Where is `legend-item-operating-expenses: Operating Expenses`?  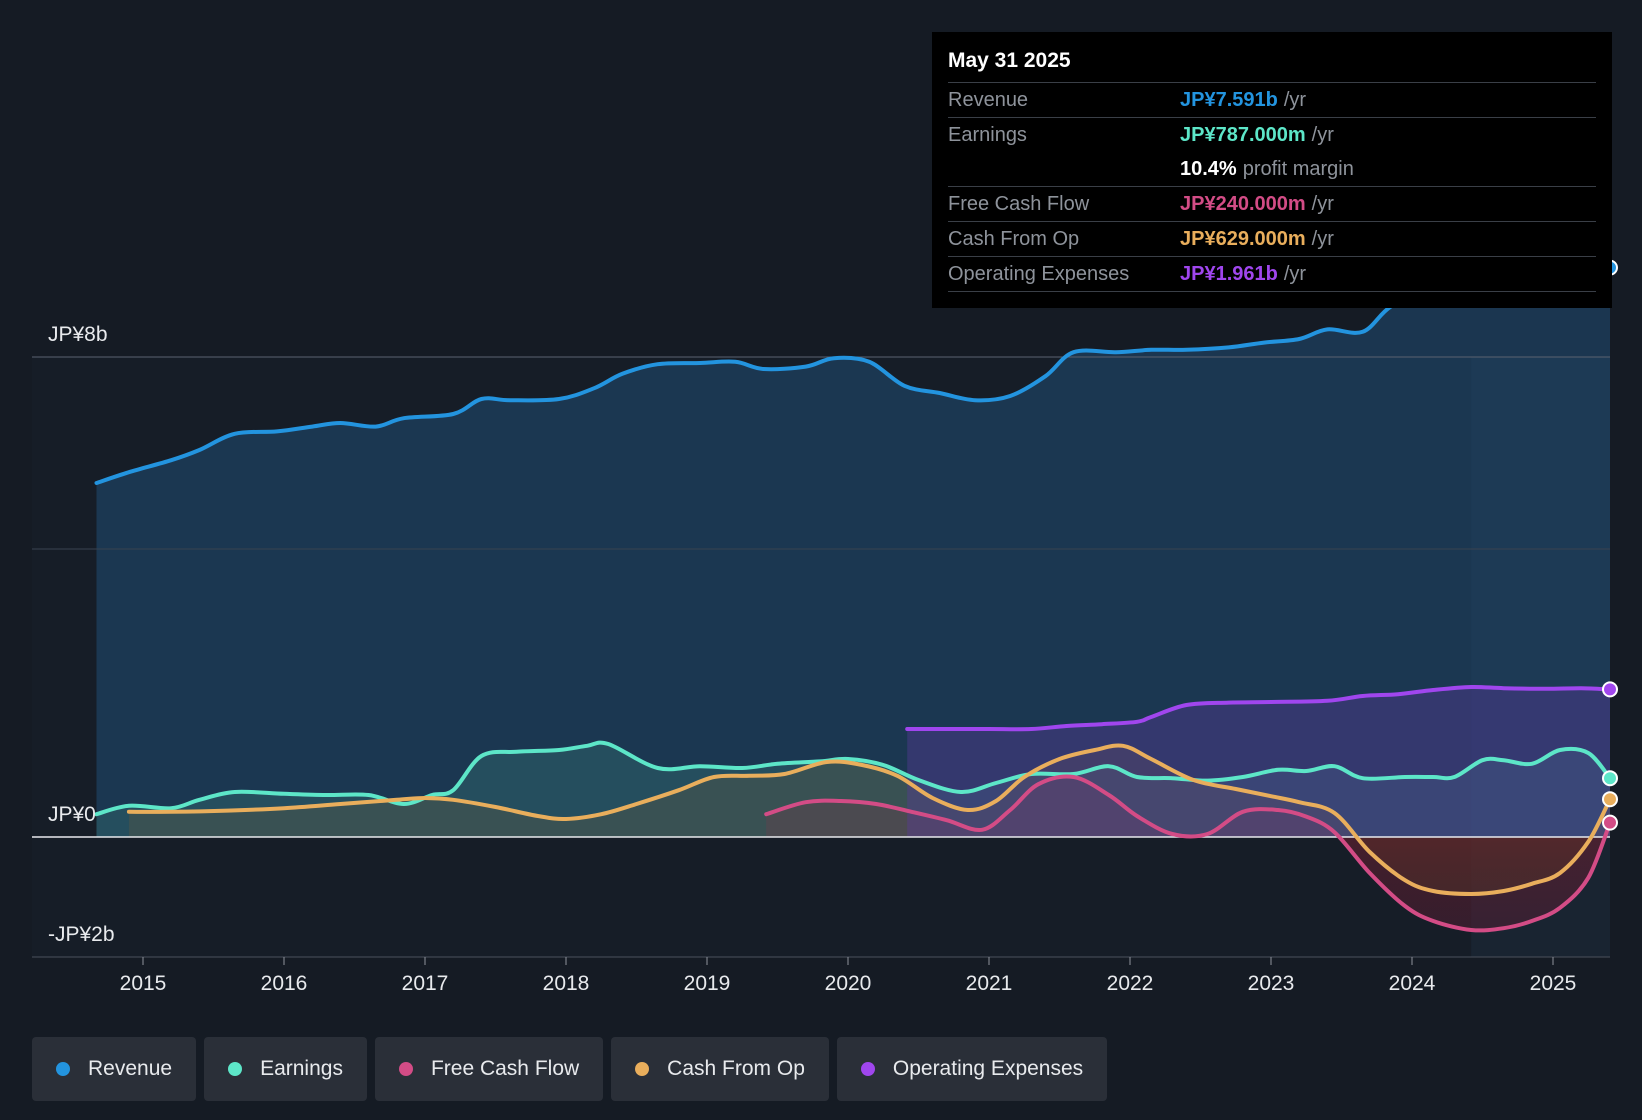
legend-item-operating-expenses: Operating Expenses is located at coordinates (972, 1069).